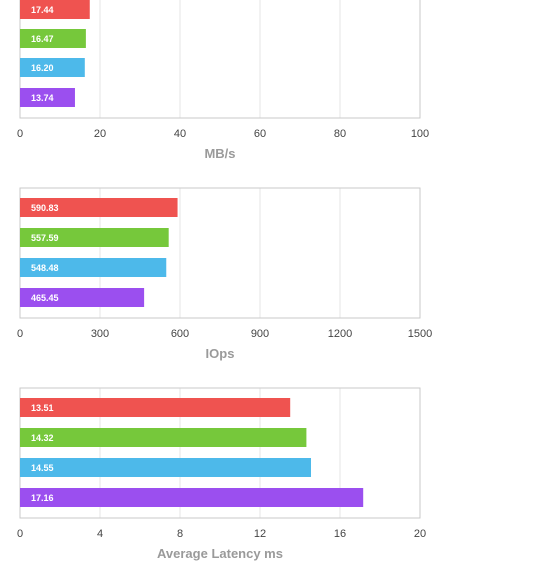  Describe the element at coordinates (45, 268) in the screenshot. I see `bar-label-iops-3: 548.48` at that location.